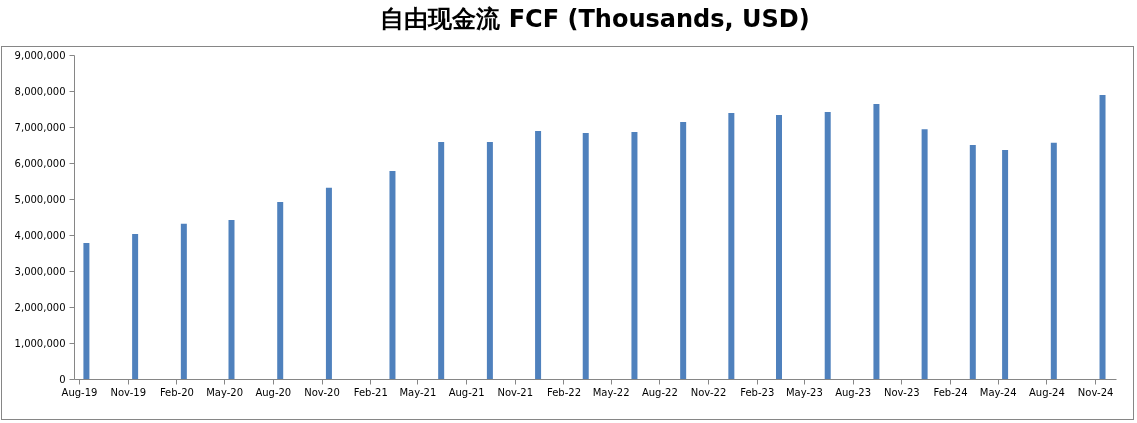 This screenshot has width=1137, height=423. What do you see at coordinates (757, 392) in the screenshot?
I see `x-tick-label: Feb-23` at bounding box center [757, 392].